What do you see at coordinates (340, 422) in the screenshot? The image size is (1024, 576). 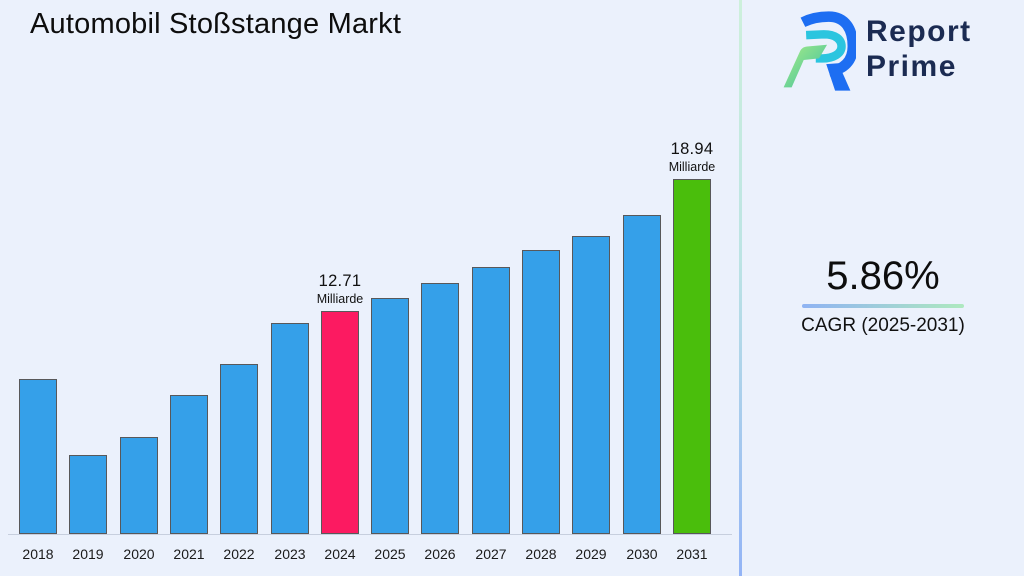 I see `bar-2024` at bounding box center [340, 422].